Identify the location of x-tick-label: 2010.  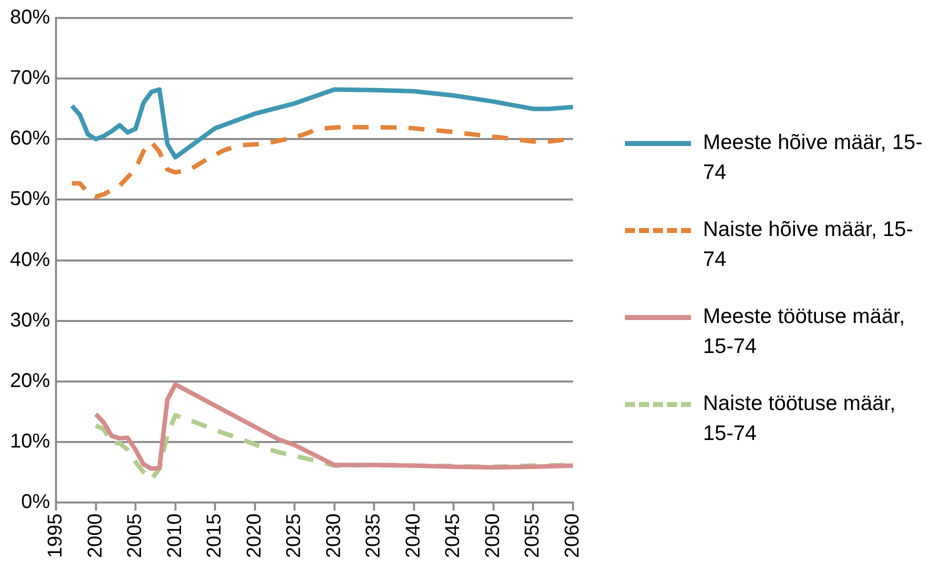
(175, 536).